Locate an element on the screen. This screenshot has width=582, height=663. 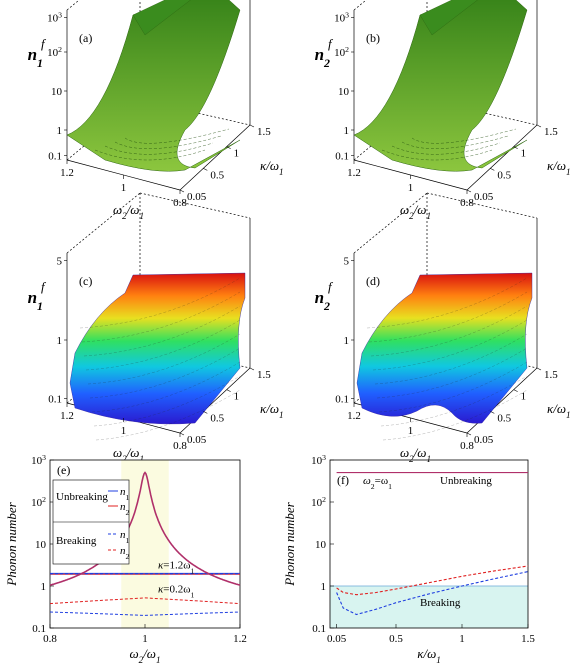
breaking-region is located at coordinates (429, 607).